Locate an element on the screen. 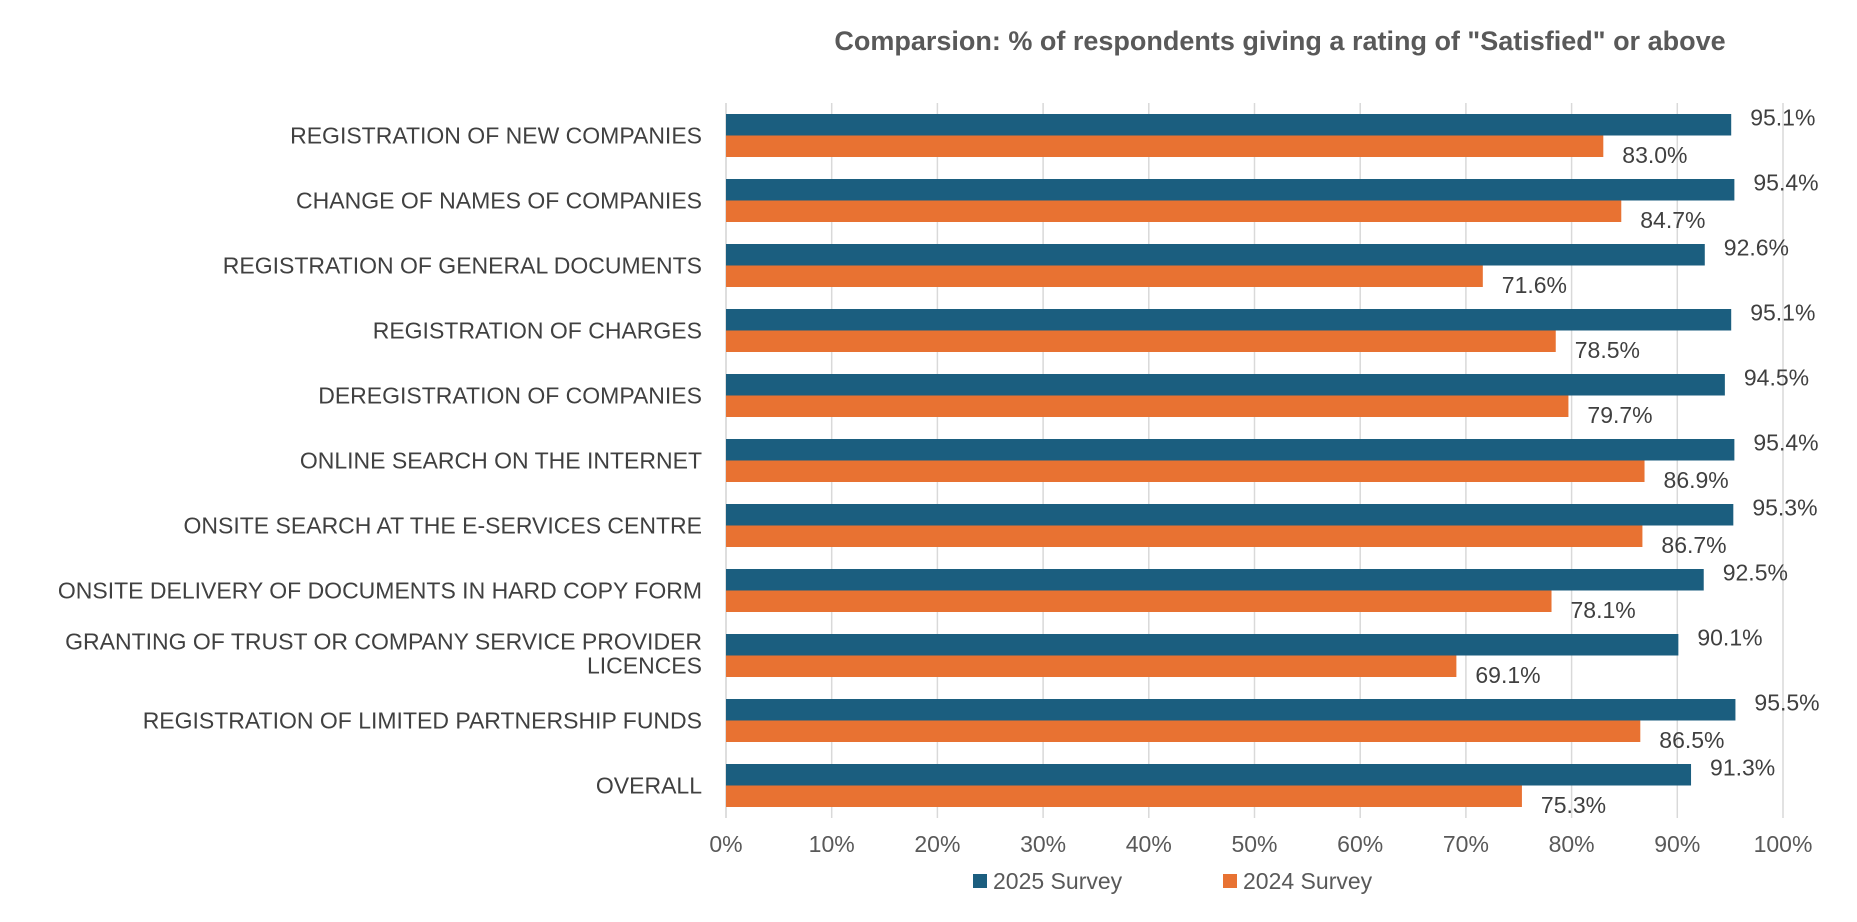 This screenshot has height=922, width=1857. data-label: 78.1% is located at coordinates (1603, 610).